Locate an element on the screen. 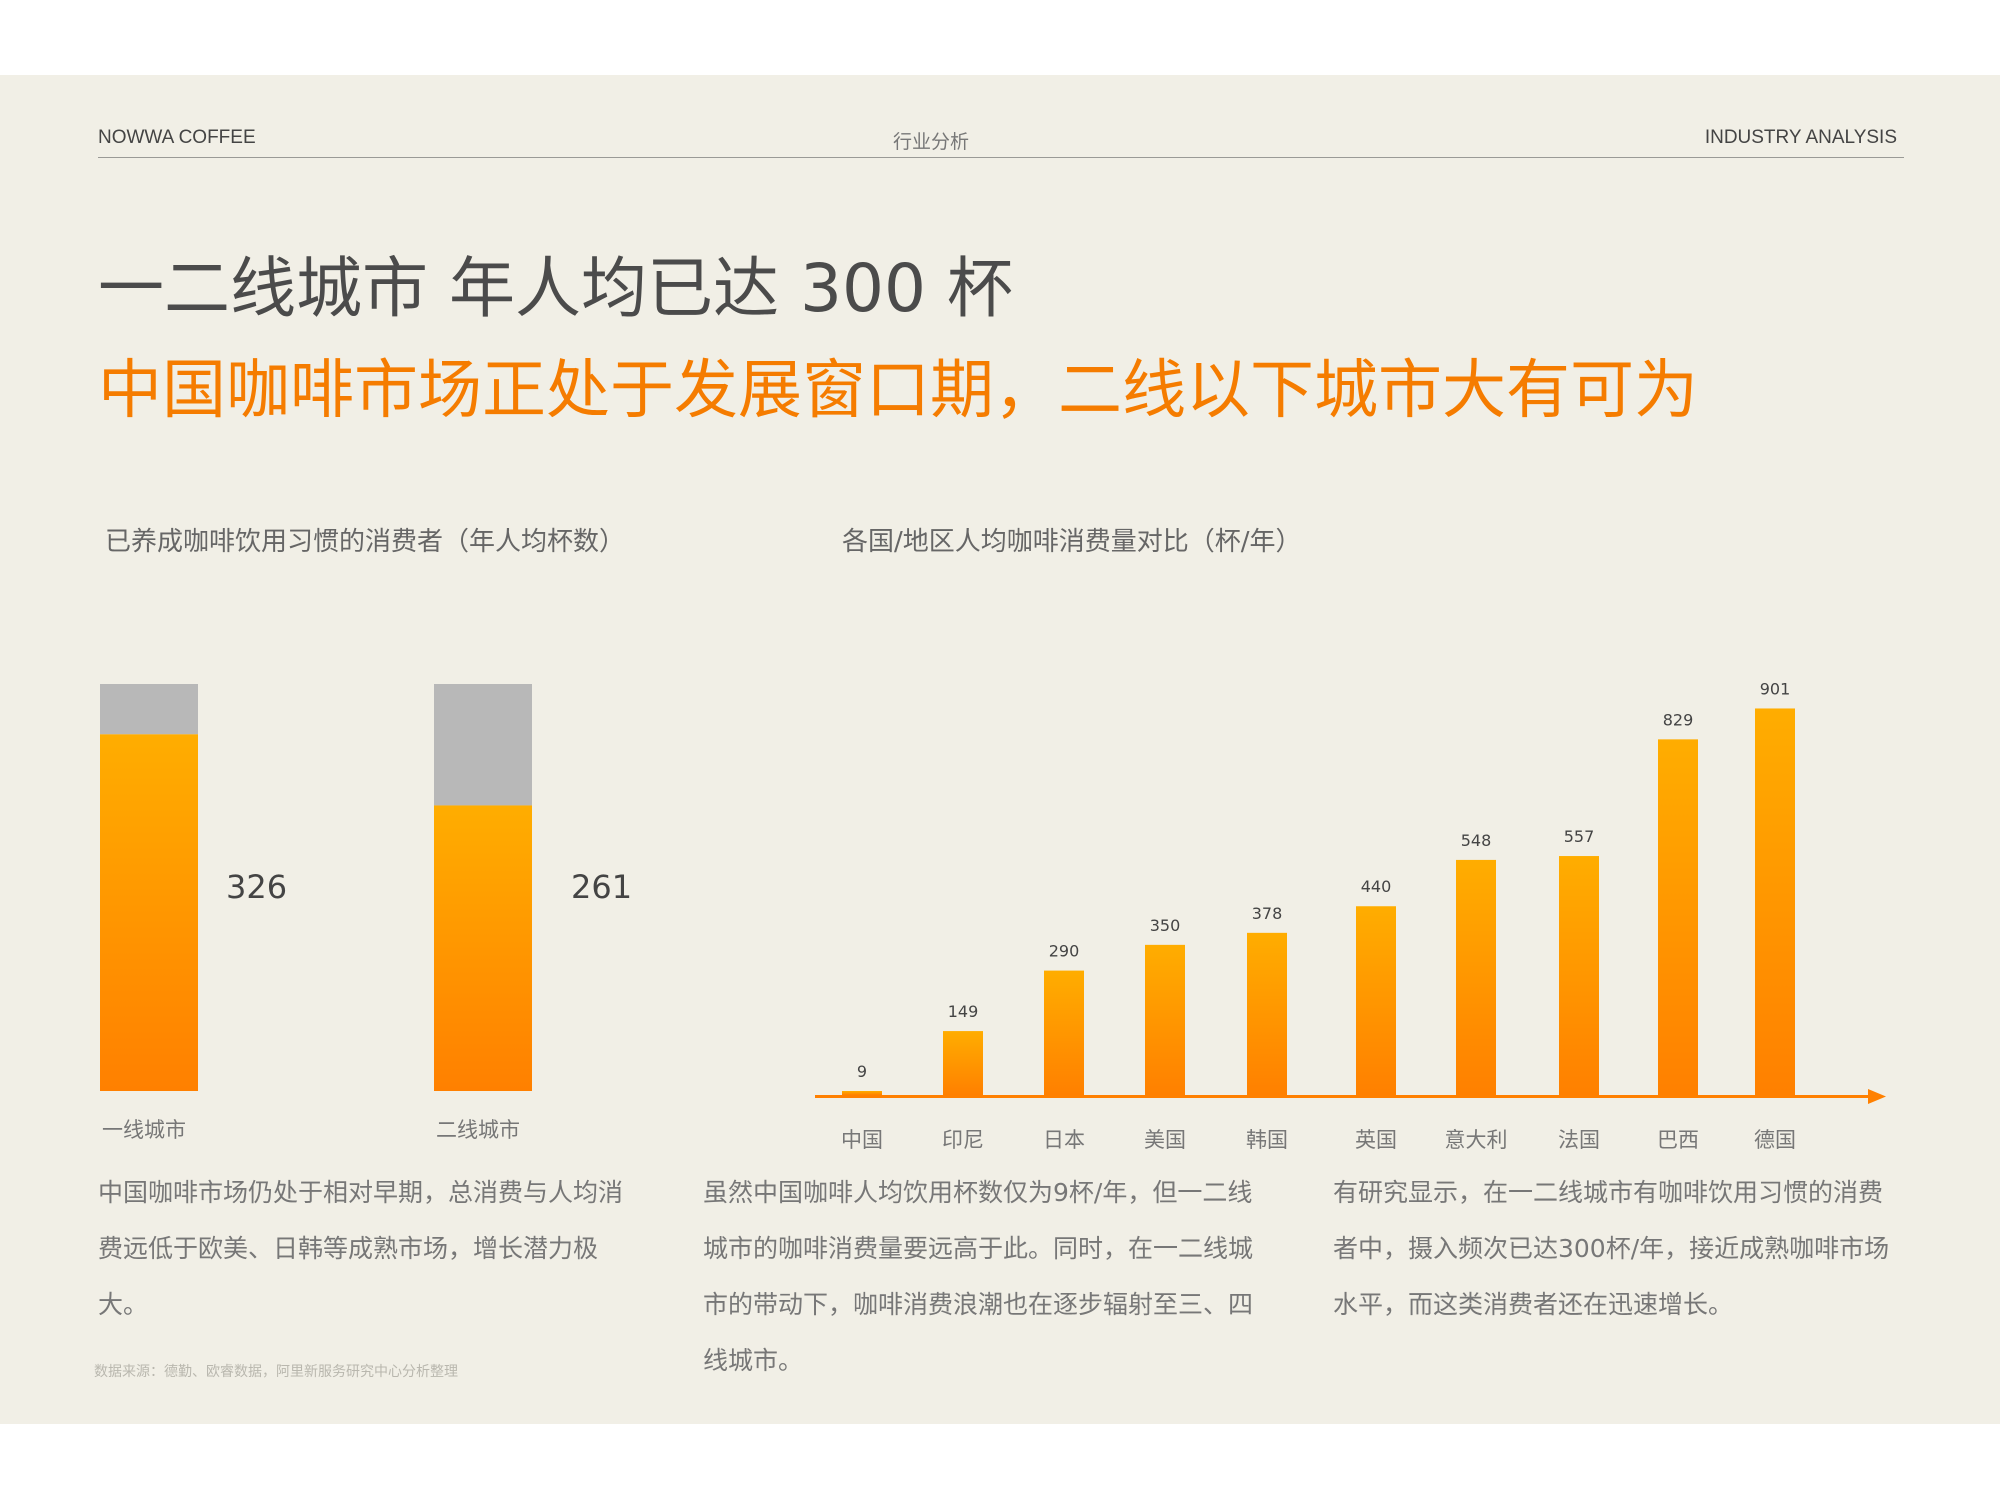  category-label: 美国 is located at coordinates (1165, 1140).